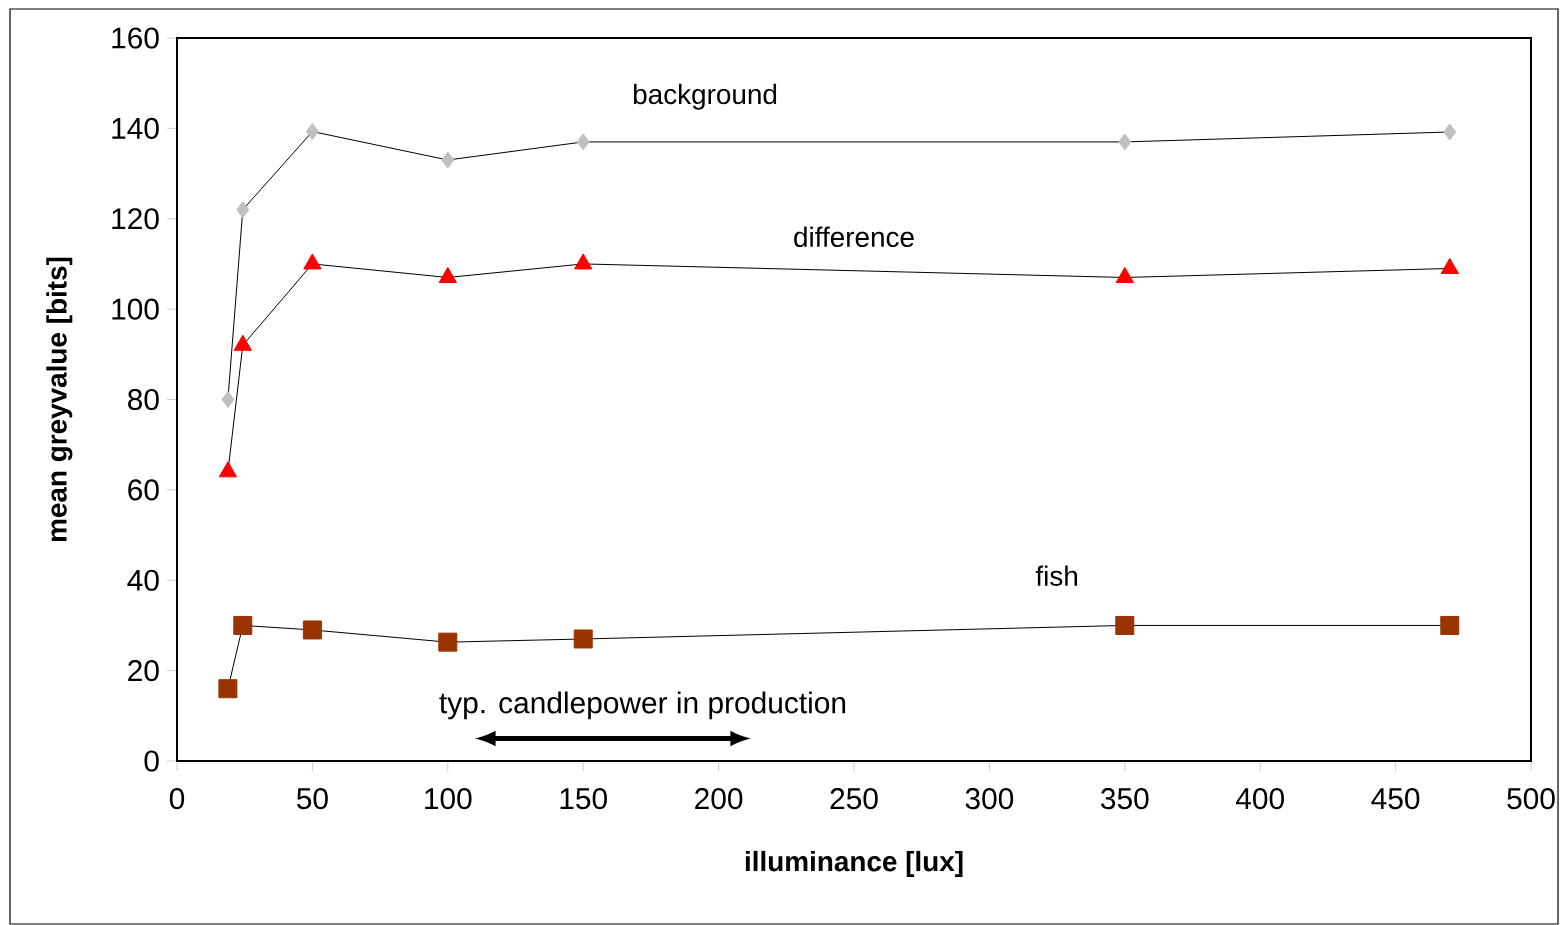 Image resolution: width=1560 pixels, height=925 pixels. Describe the element at coordinates (1259, 799) in the screenshot. I see `x-tick-label: 400` at that location.